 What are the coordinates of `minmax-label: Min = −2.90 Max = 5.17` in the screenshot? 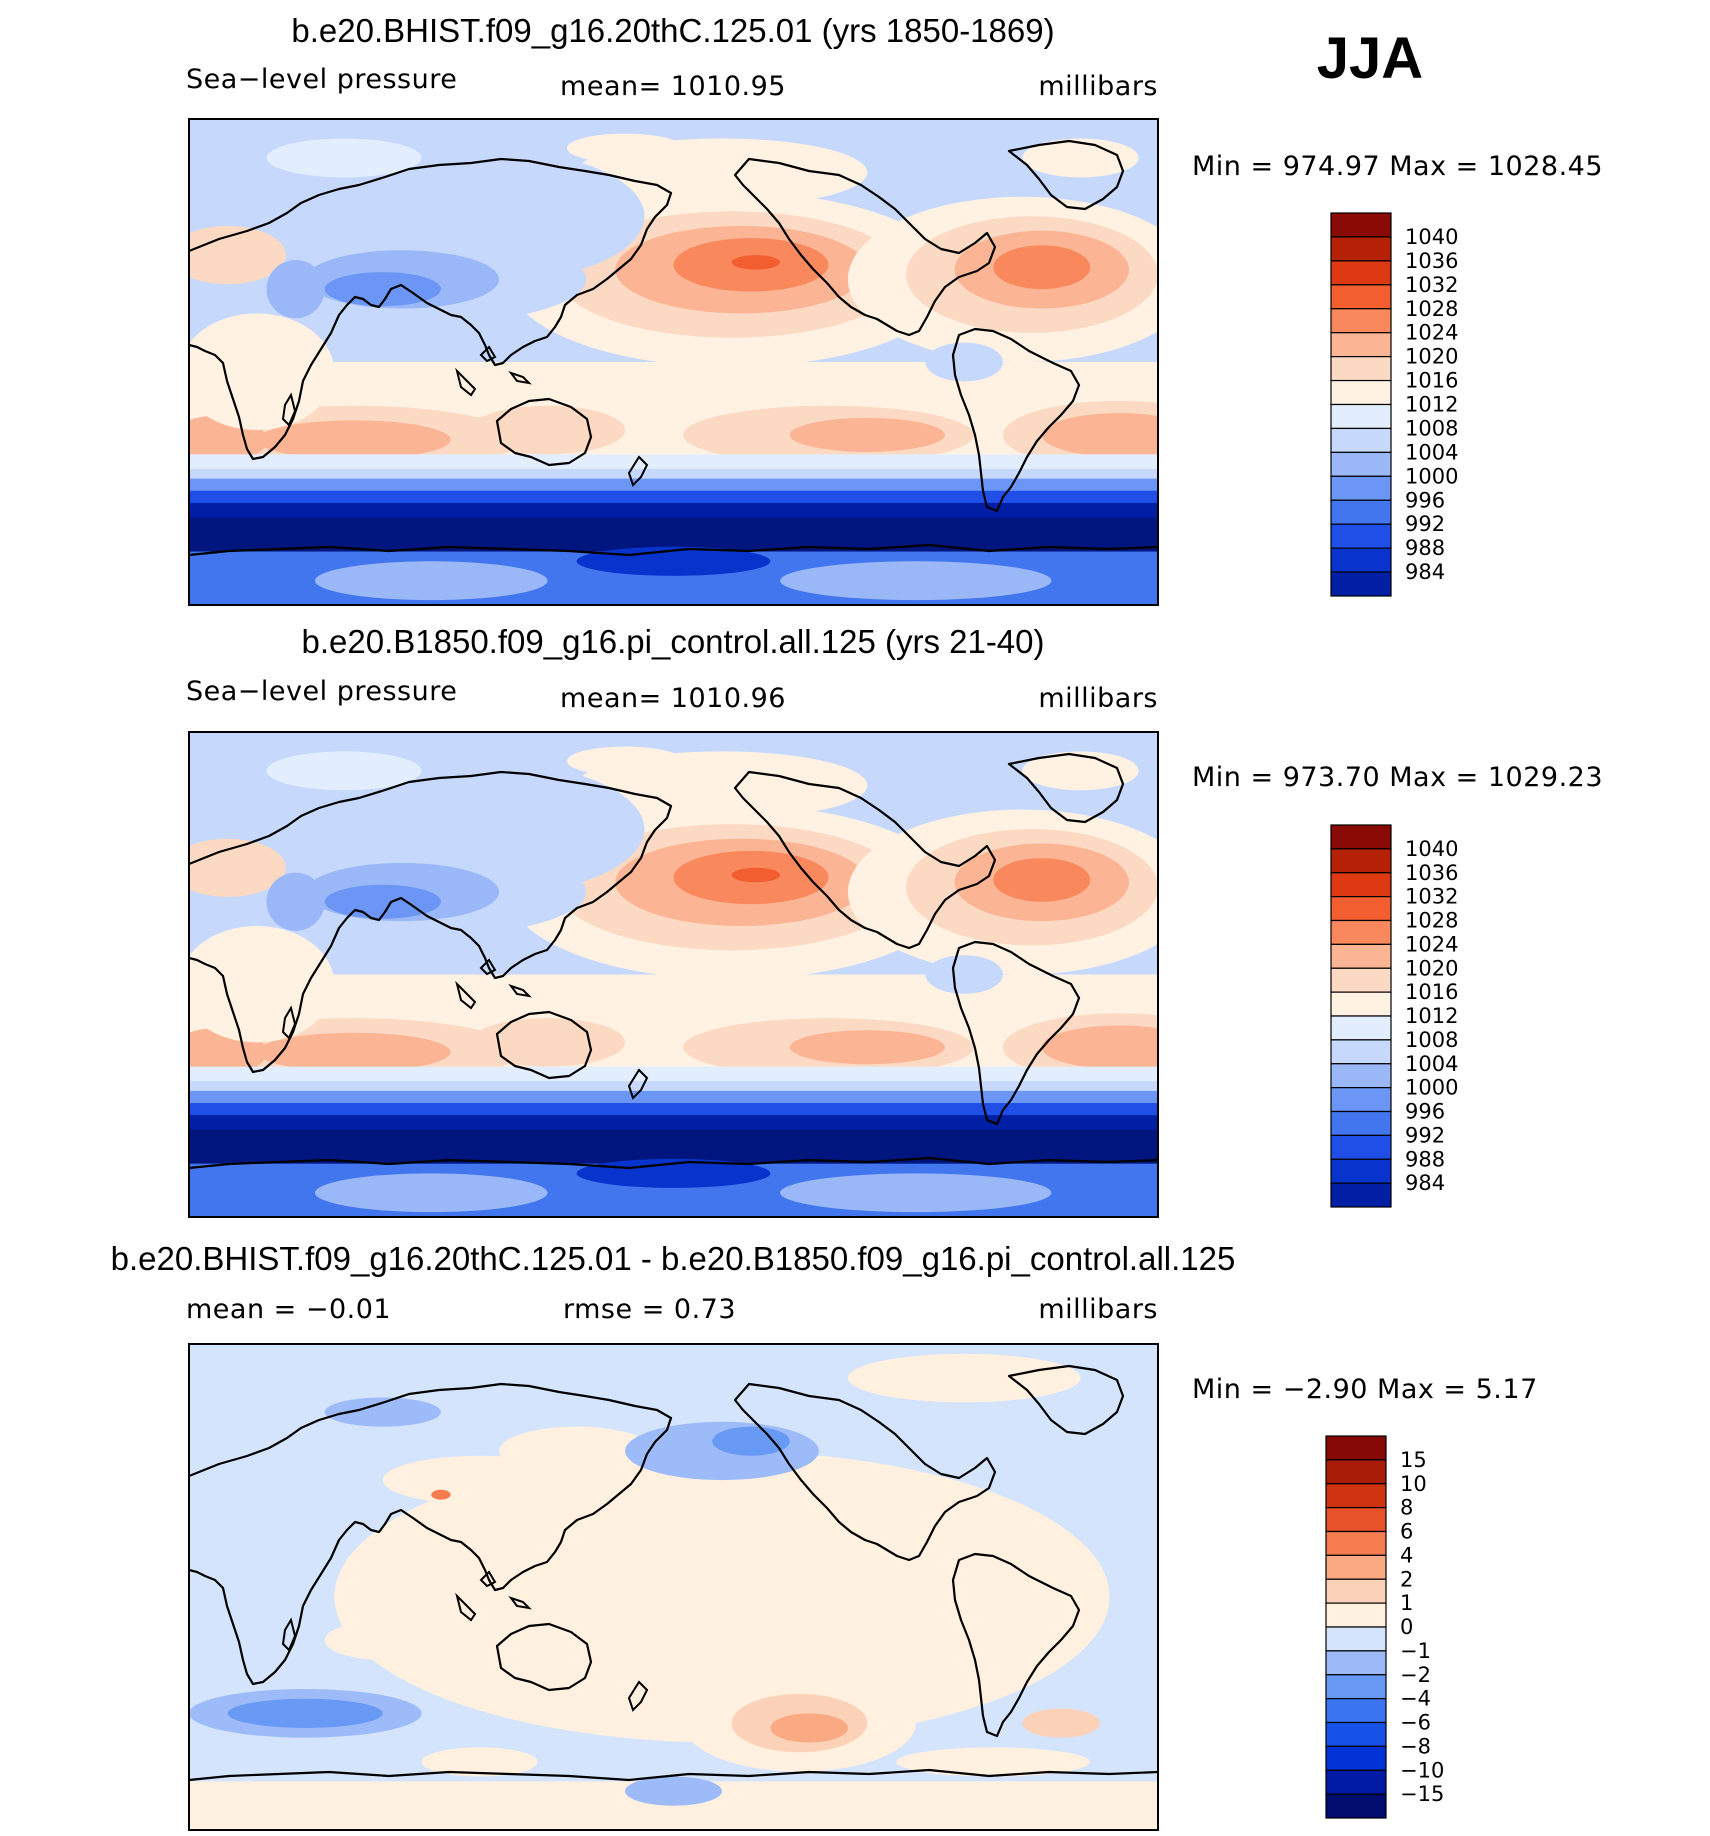 It's located at (1365, 1389).